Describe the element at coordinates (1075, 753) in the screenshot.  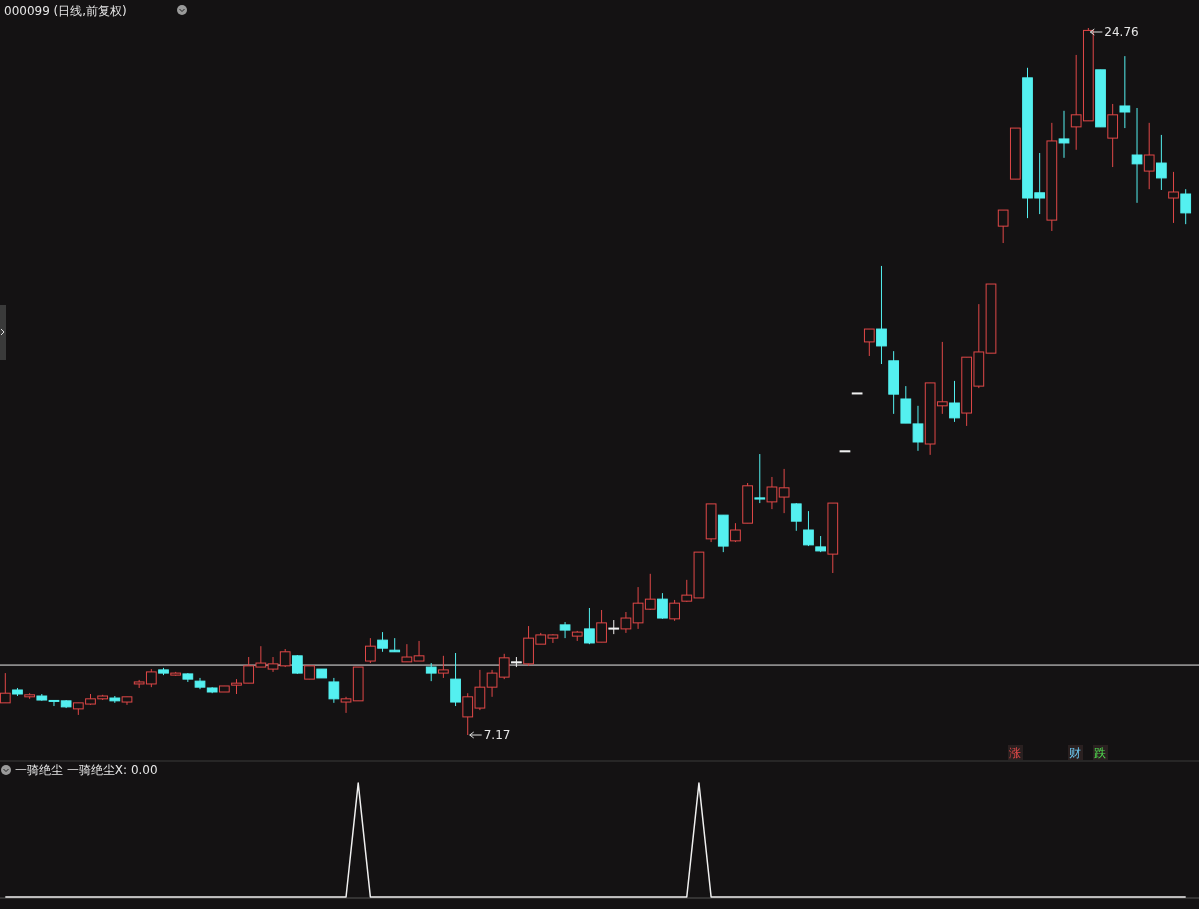
I see `text: 财` at that location.